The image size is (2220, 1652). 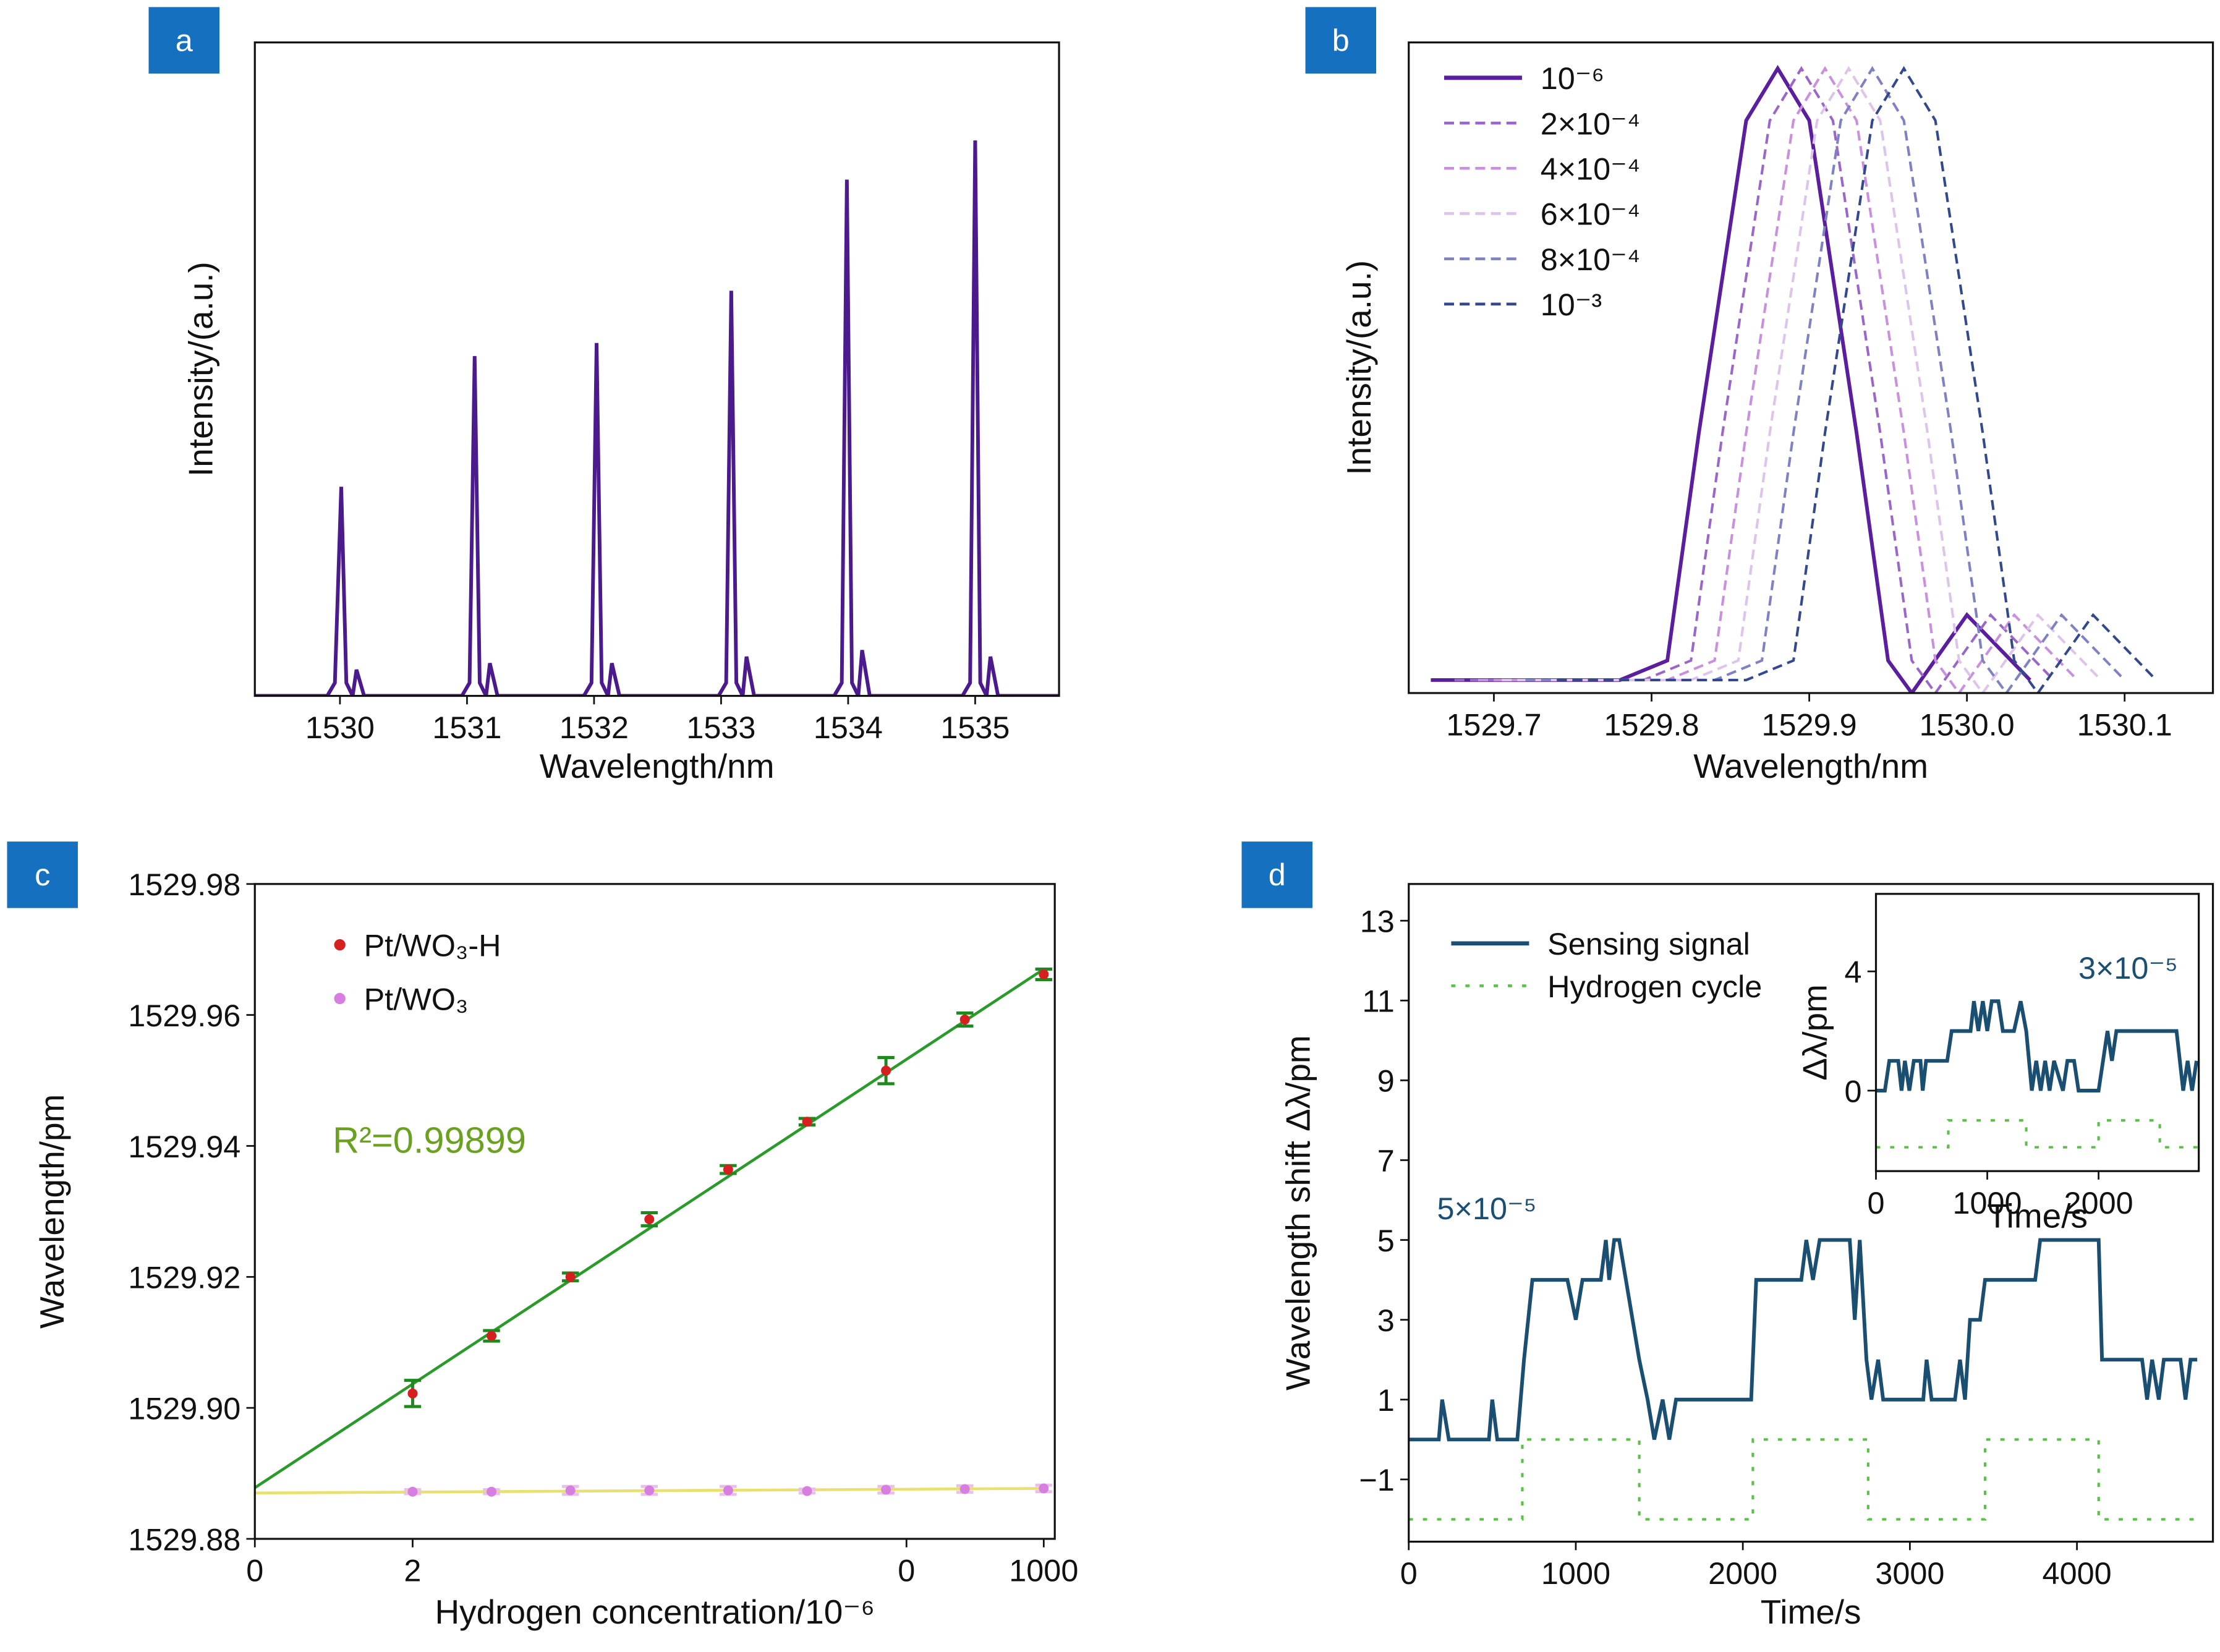 I want to click on legend-label: 6×10⁻⁴, so click(x=1591, y=214).